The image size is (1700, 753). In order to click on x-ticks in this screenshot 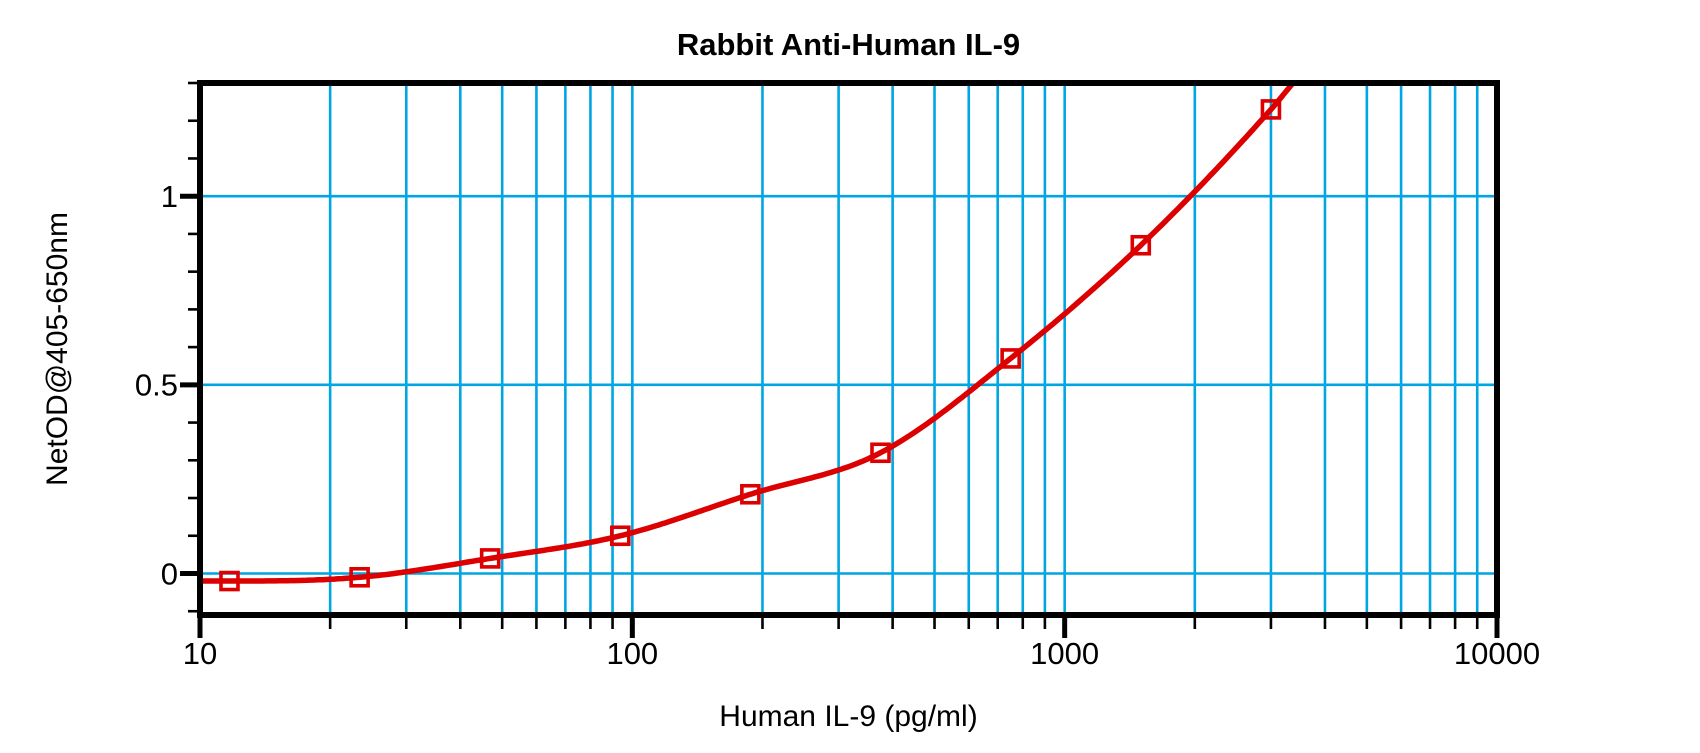, I will do `click(848, 628)`.